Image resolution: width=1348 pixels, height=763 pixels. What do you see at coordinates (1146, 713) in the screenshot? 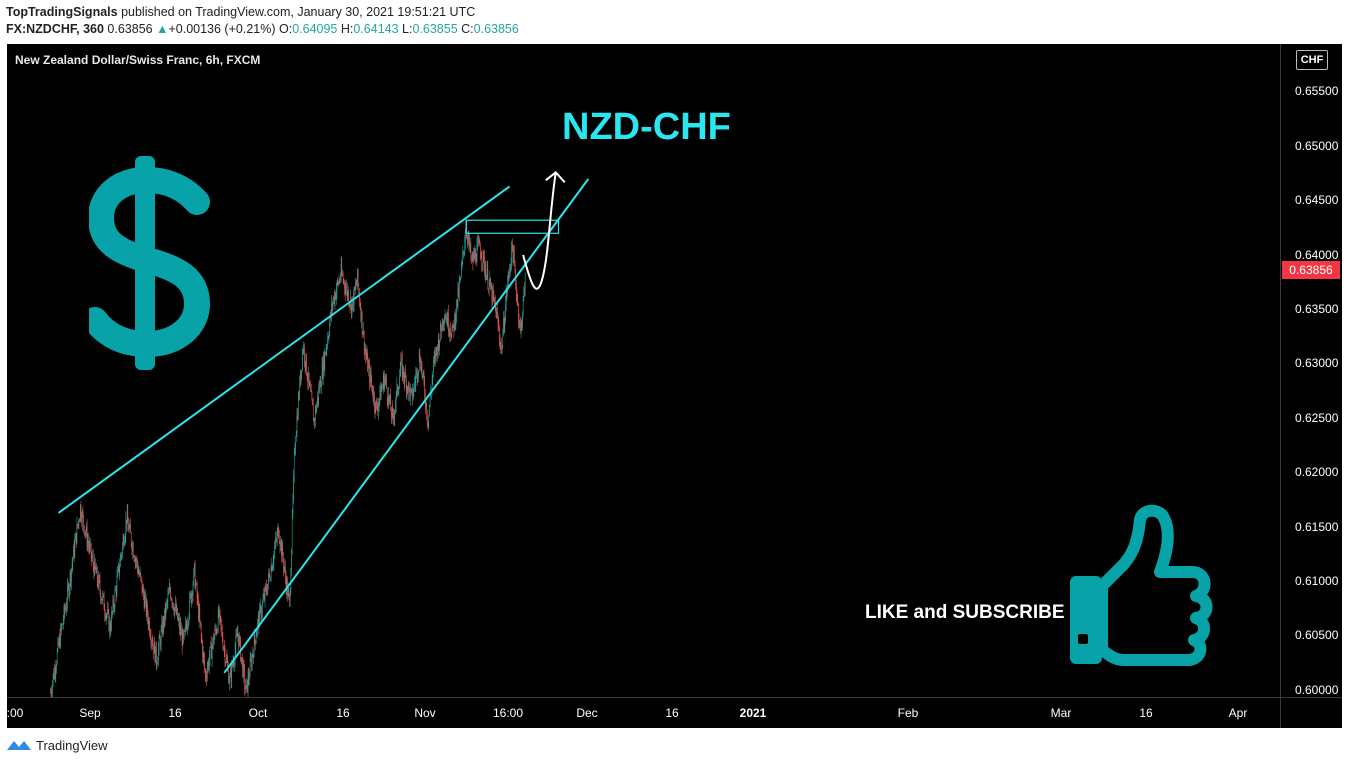
I see `x-tick: 16` at bounding box center [1146, 713].